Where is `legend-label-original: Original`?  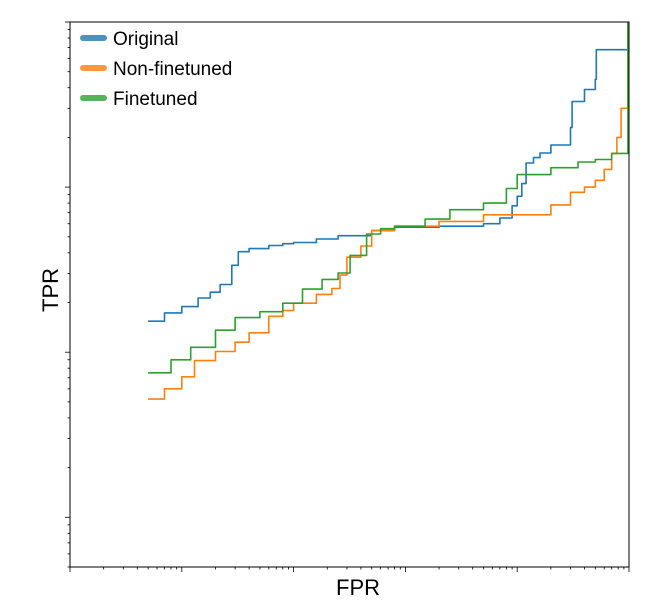 legend-label-original: Original is located at coordinates (145, 39).